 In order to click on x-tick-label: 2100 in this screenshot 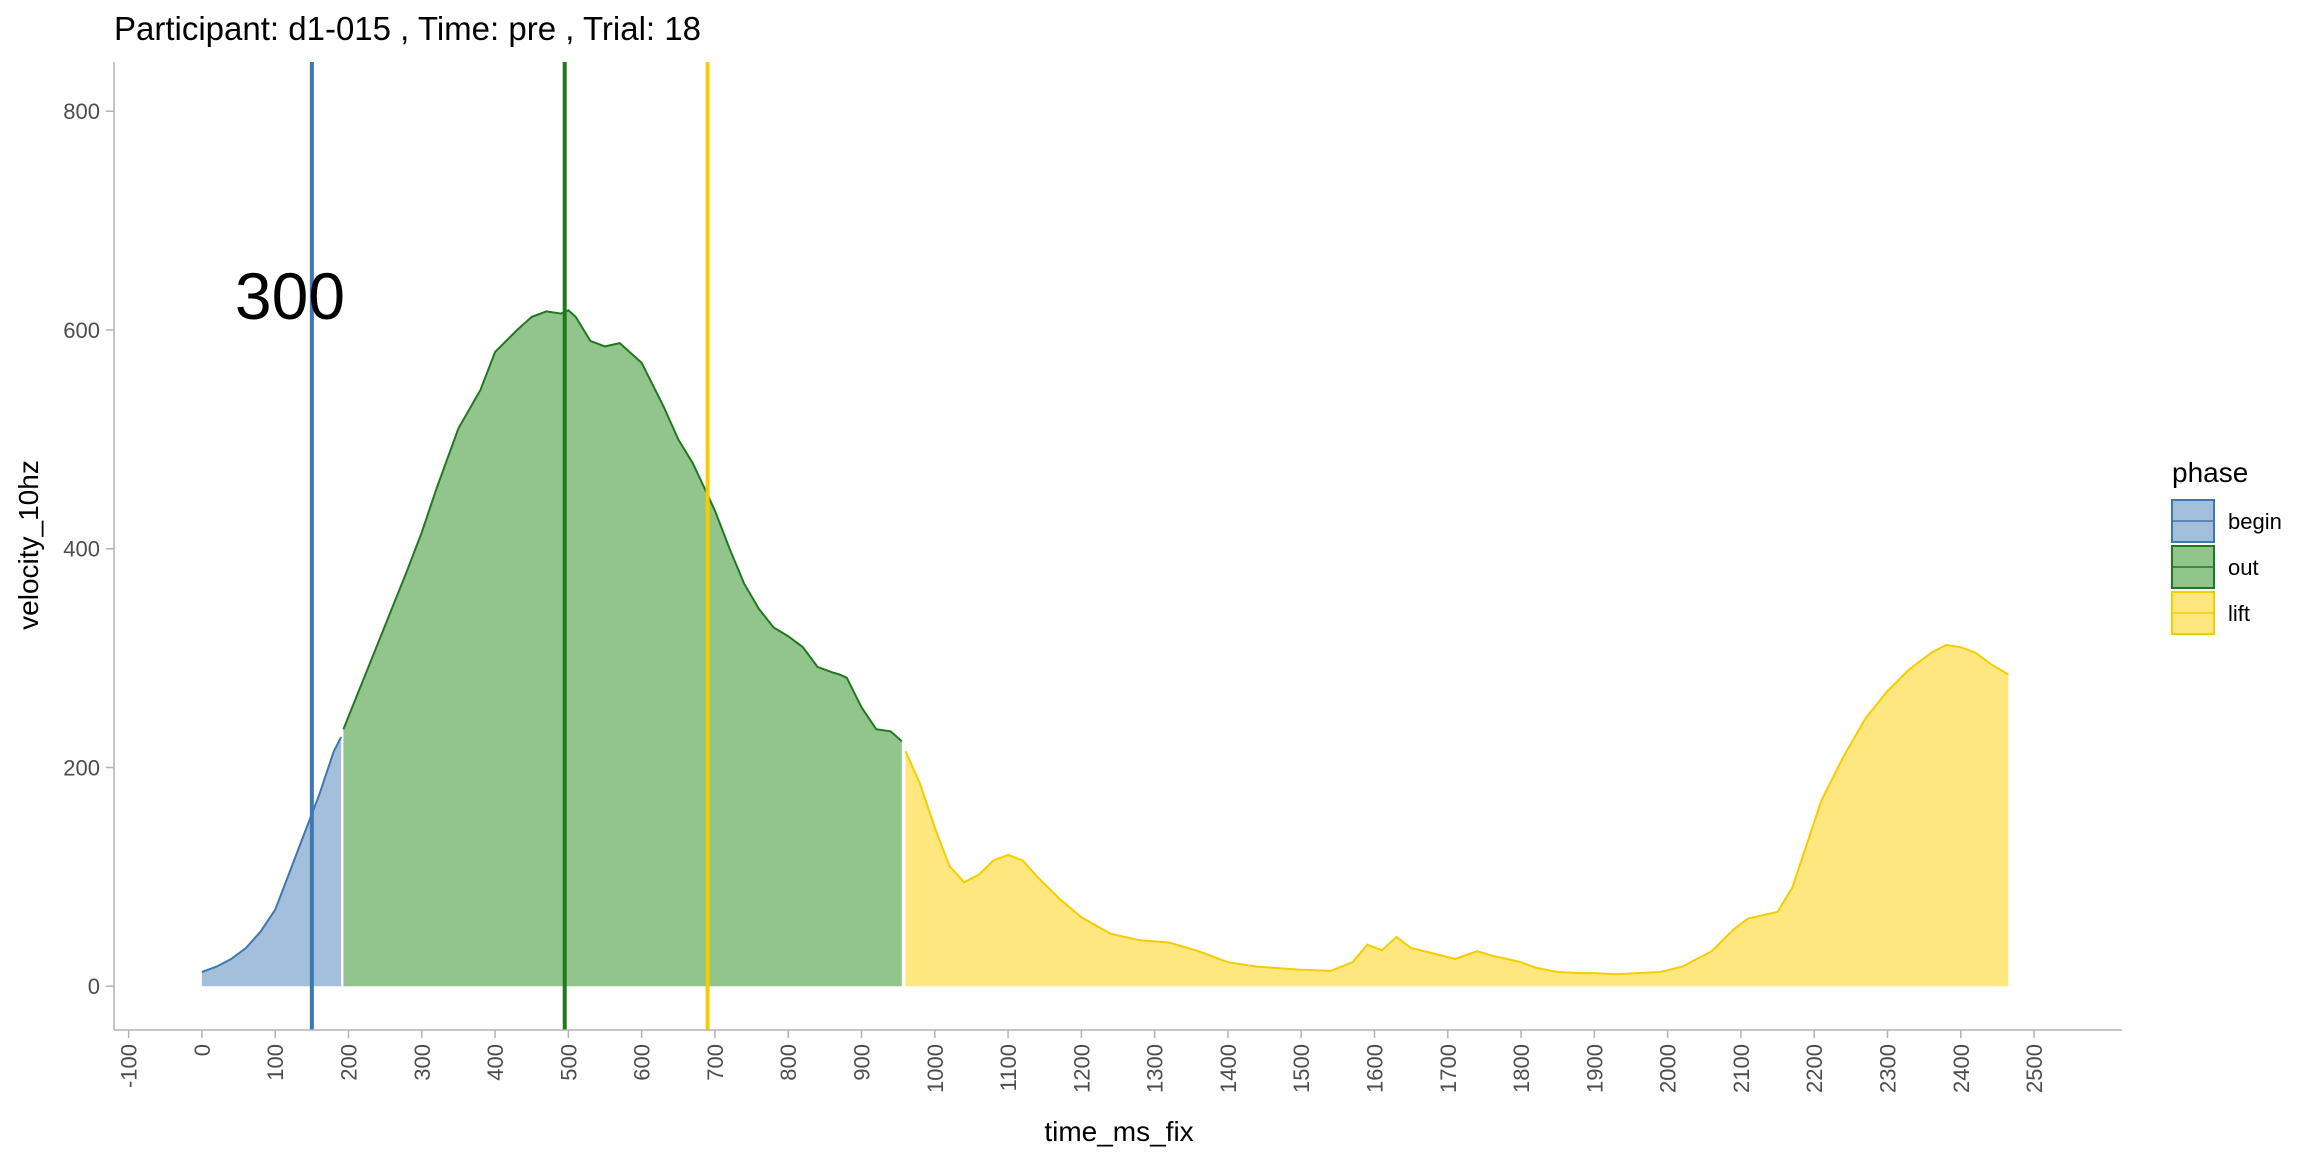, I will do `click(1741, 1068)`.